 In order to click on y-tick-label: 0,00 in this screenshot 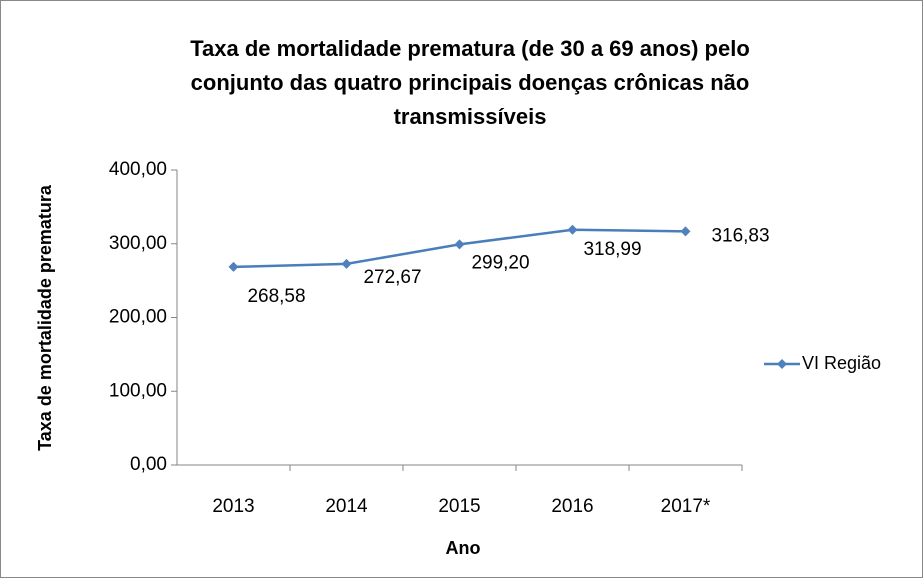, I will do `click(148, 464)`.